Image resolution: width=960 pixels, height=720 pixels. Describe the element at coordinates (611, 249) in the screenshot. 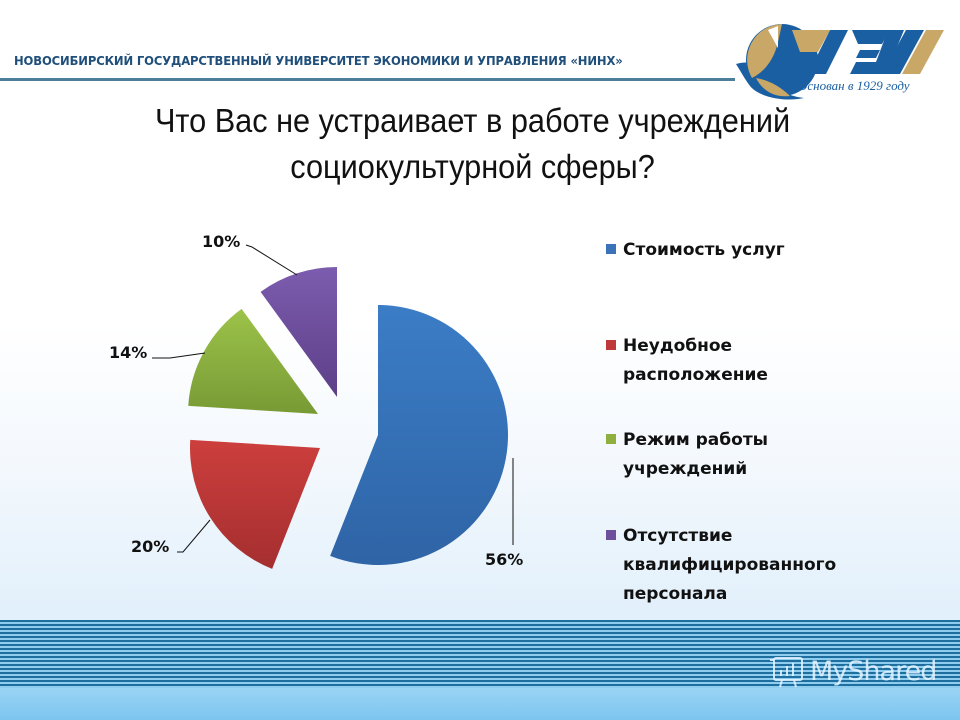

I see `legend-swatch-blue` at that location.